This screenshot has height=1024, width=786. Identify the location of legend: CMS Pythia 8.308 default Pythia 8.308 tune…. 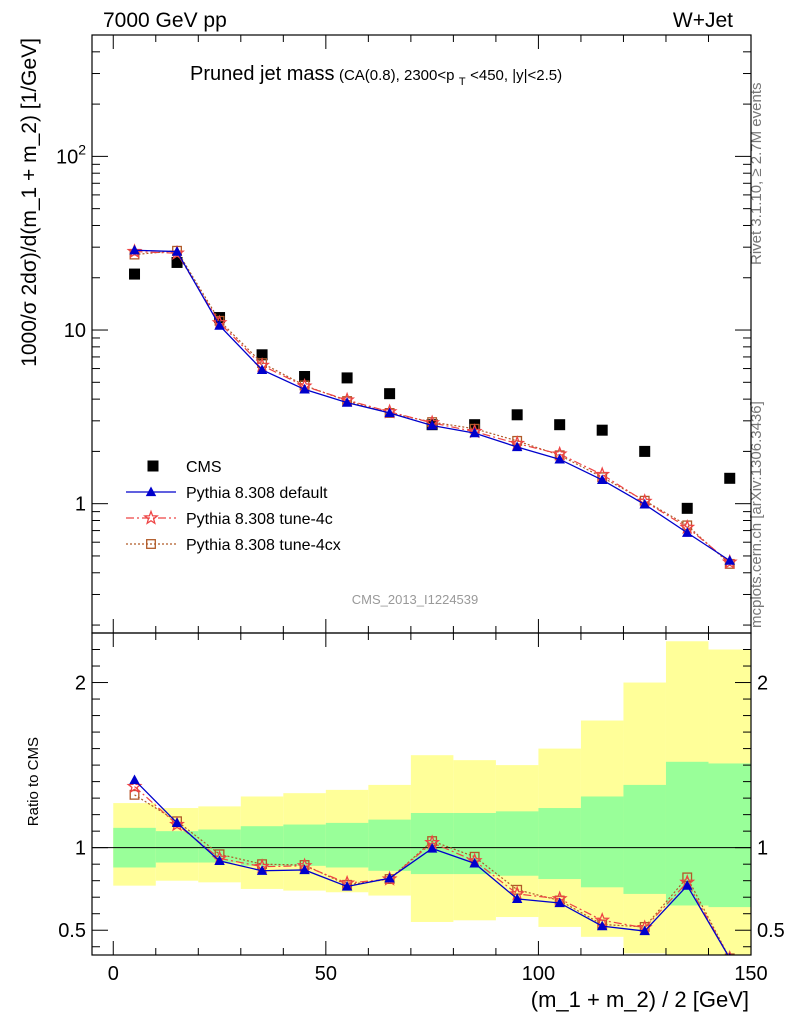
(233, 506).